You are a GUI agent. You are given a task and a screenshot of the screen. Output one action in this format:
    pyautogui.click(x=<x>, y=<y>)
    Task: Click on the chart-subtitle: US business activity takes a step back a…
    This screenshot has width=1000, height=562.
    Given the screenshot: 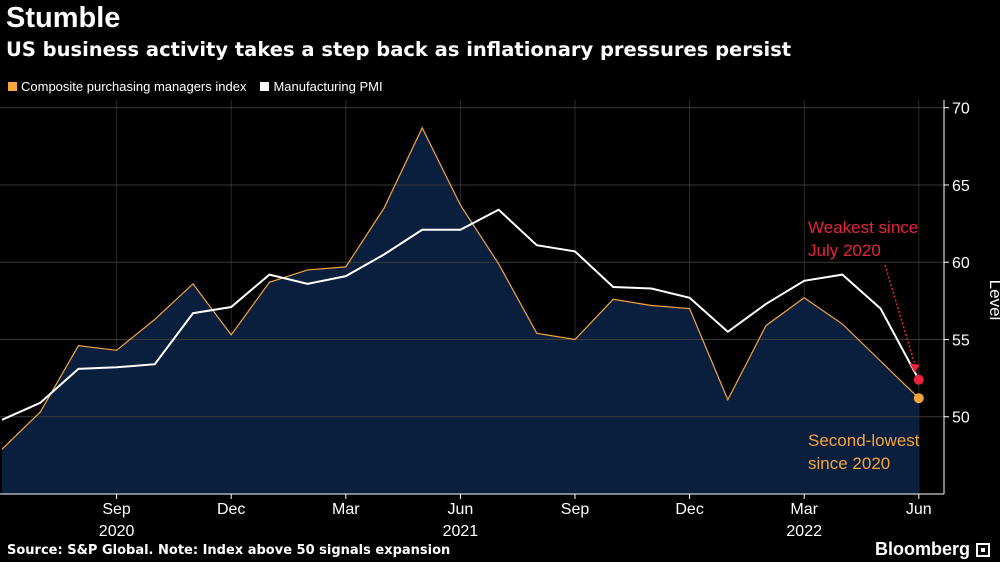 What is the action you would take?
    pyautogui.click(x=399, y=49)
    